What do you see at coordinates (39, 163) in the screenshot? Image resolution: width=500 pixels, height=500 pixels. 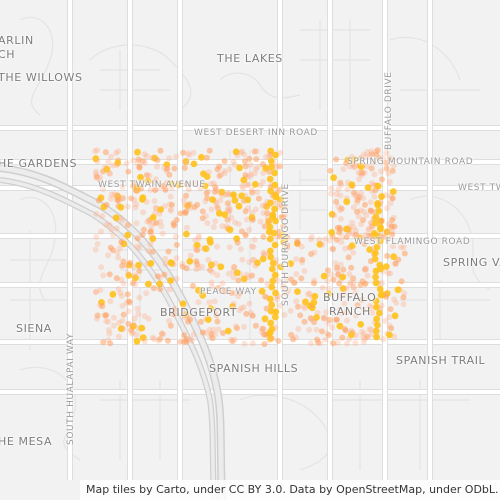 I see `area-label-the-gardens: HE GARDENS` at bounding box center [39, 163].